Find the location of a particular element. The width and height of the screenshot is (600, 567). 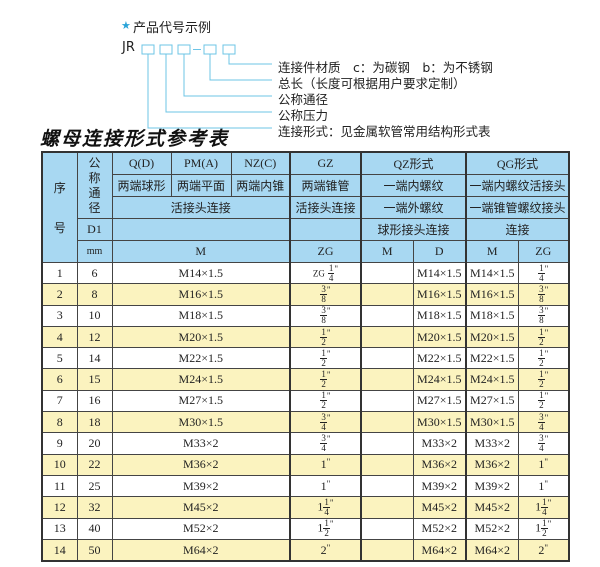

row-d1: 10 is located at coordinates (94, 315).